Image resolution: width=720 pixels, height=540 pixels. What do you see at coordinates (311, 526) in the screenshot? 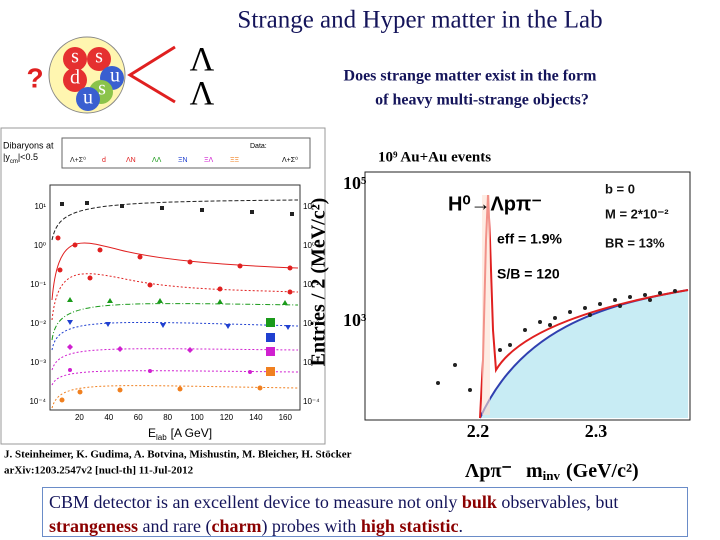
I see `text-run: ) probes with` at bounding box center [311, 526].